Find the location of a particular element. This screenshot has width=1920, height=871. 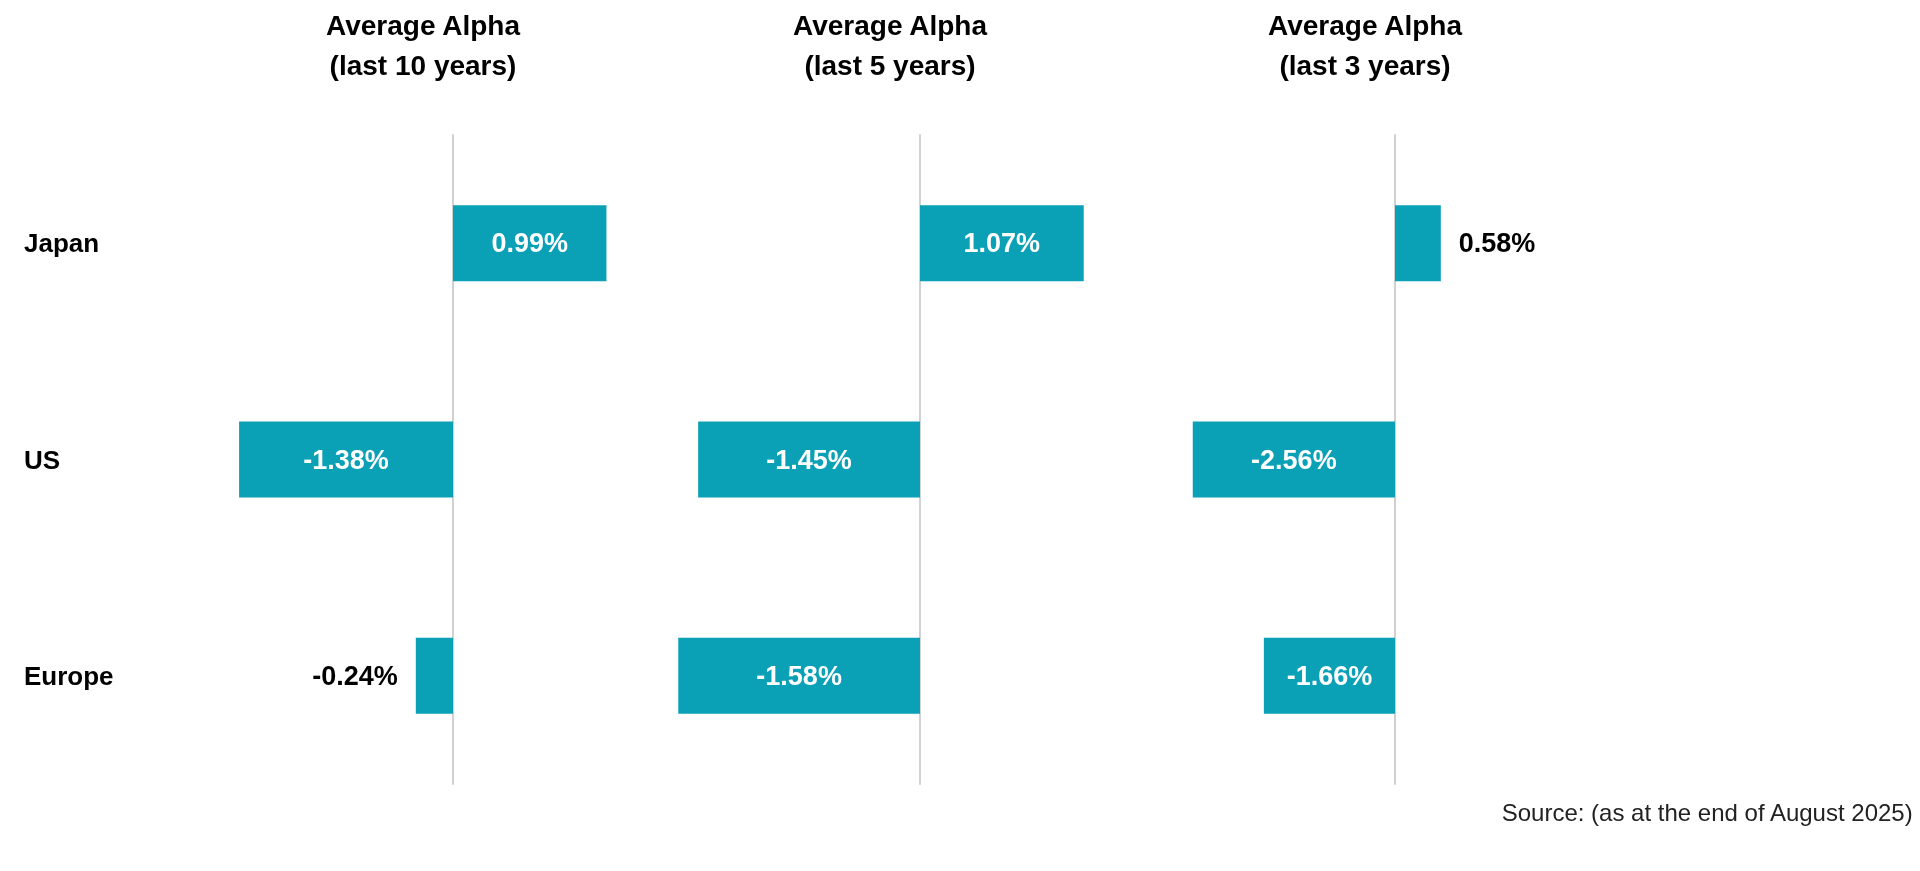

data-label: -1.58% is located at coordinates (799, 675).